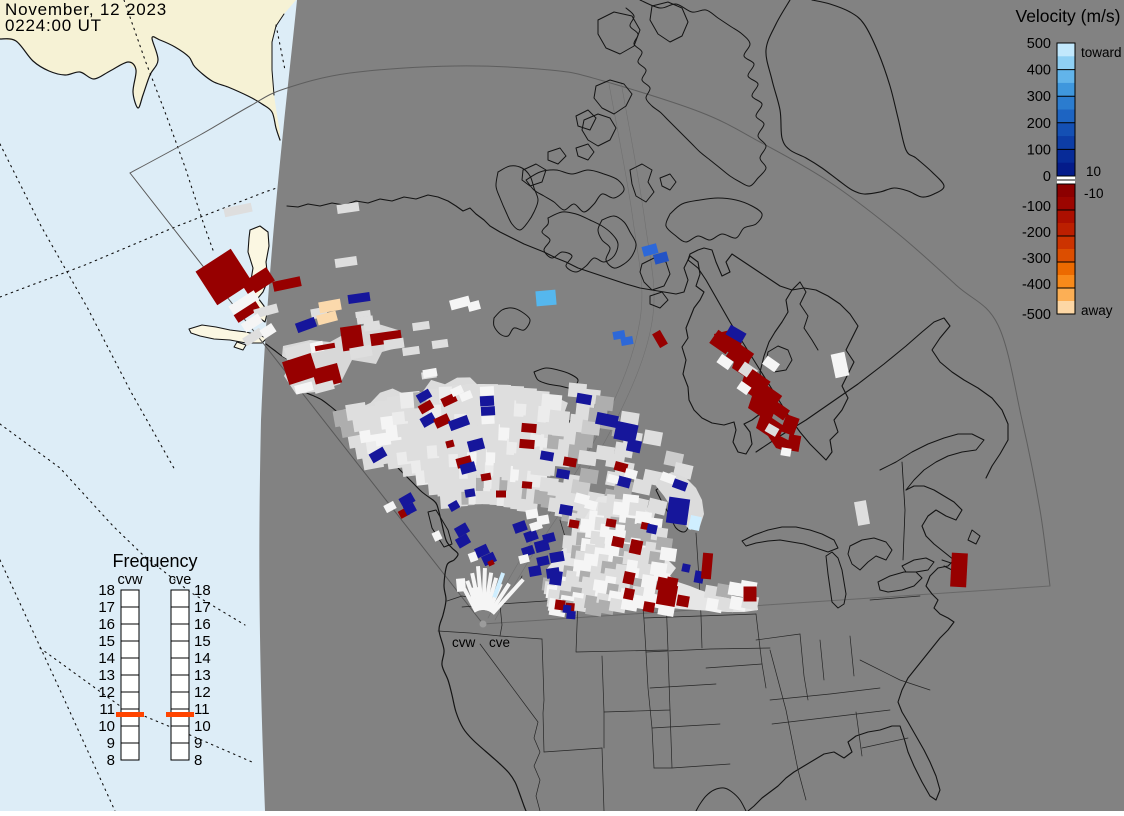 The width and height of the screenshot is (1124, 816). I want to click on svg-text: 0, so click(1047, 177).